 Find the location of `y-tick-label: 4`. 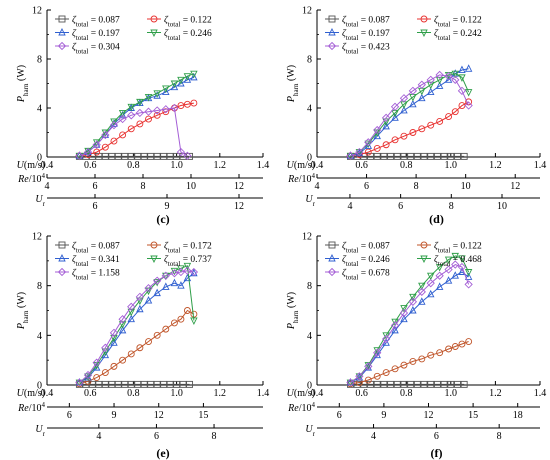

y-tick-label: 4 is located at coordinates (39, 109).